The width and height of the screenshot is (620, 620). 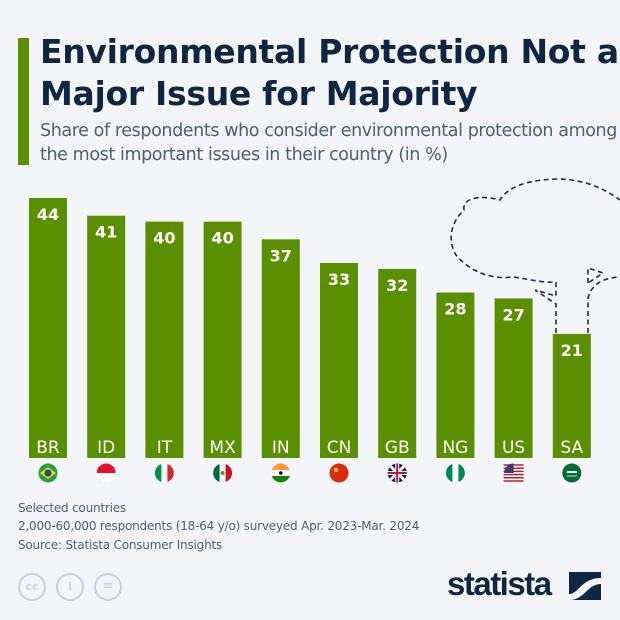 What do you see at coordinates (72, 508) in the screenshot?
I see `note-countries: Selected countries` at bounding box center [72, 508].